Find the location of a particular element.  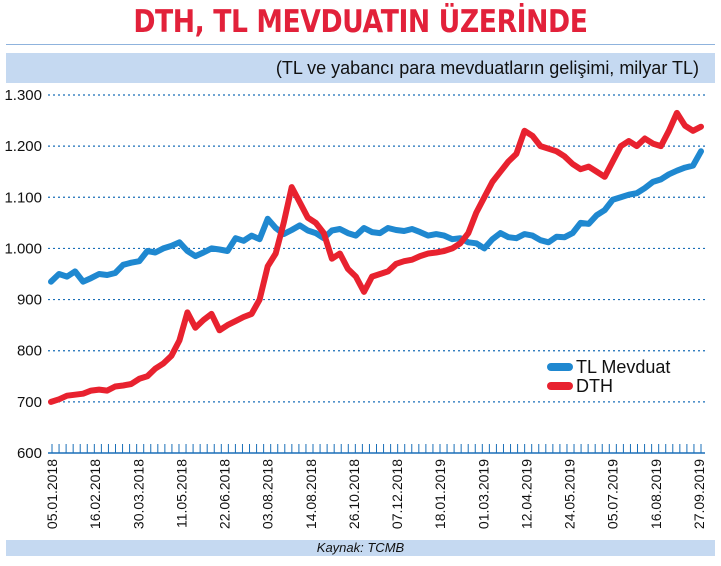

x-tick-label: 16.08.2019 is located at coordinates (656, 494).